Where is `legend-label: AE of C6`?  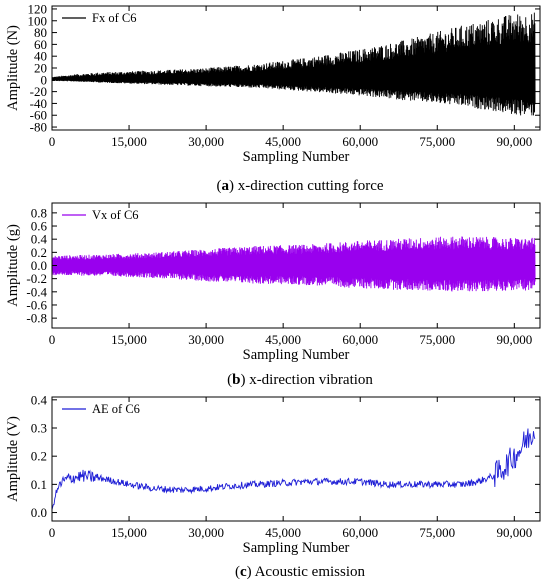 legend-label: AE of C6 is located at coordinates (116, 409).